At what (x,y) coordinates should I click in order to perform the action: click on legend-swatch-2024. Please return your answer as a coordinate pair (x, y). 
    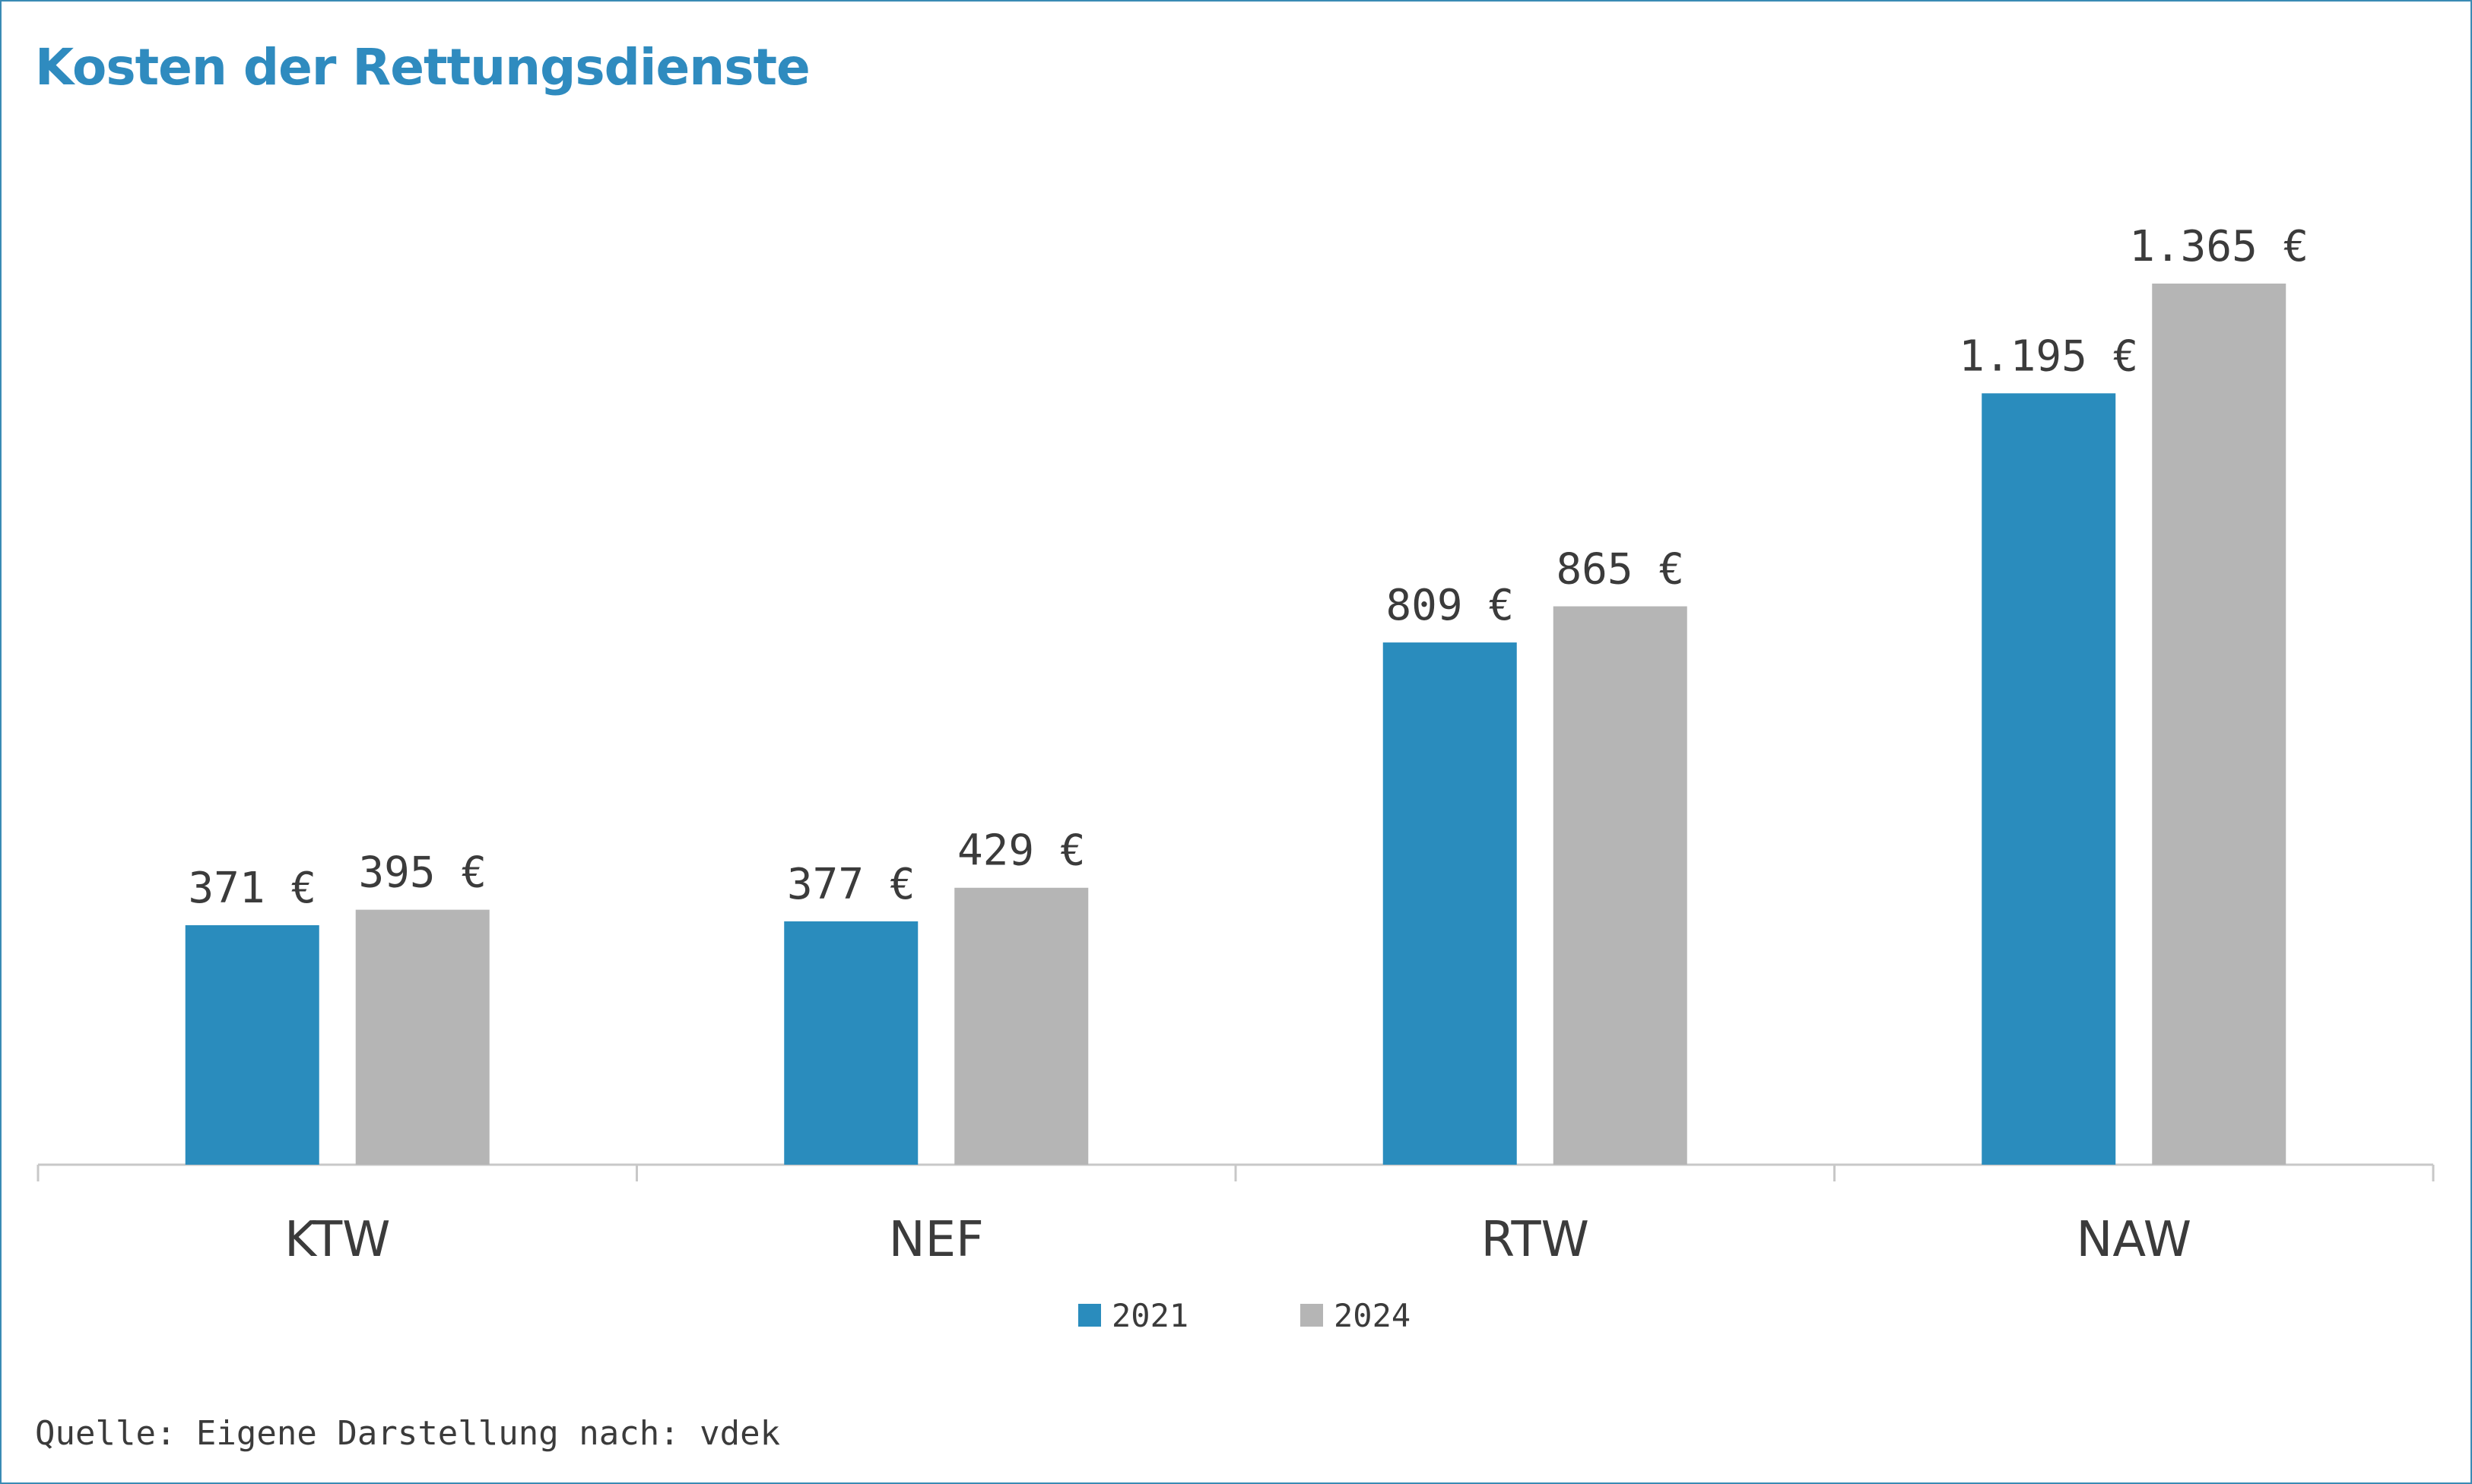
    Looking at the image, I should click on (1311, 1316).